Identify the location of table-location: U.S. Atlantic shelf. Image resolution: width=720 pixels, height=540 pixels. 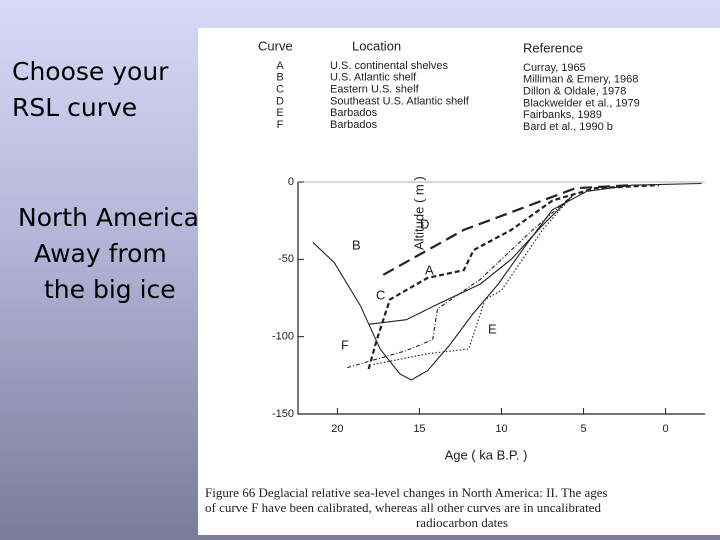
(373, 78).